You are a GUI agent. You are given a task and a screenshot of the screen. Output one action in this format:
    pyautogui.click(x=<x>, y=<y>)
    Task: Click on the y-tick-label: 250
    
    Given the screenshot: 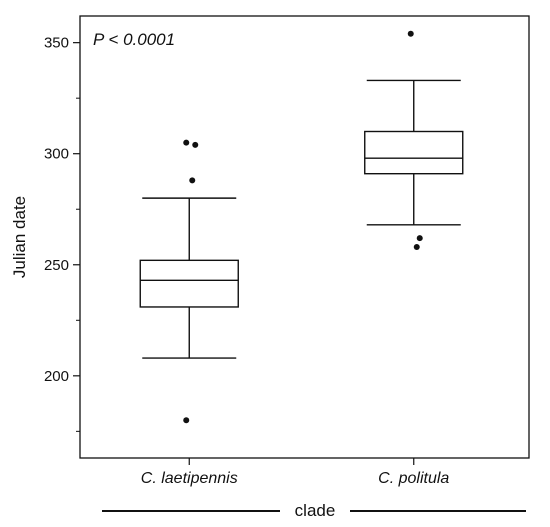 What is the action you would take?
    pyautogui.click(x=56, y=265)
    